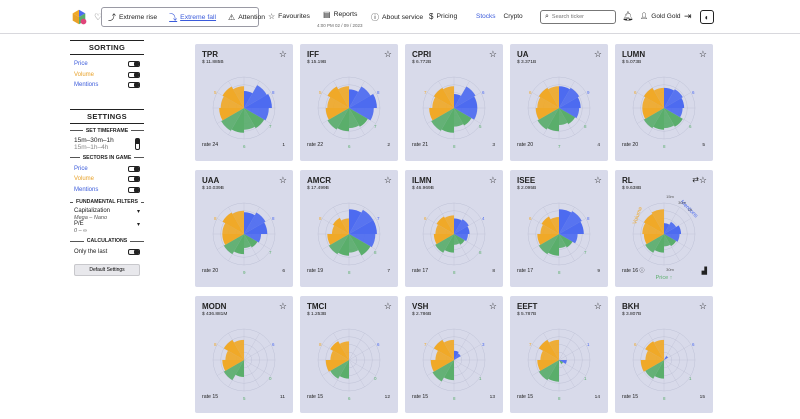  I want to click on sector-price-toggle, so click(134, 168).